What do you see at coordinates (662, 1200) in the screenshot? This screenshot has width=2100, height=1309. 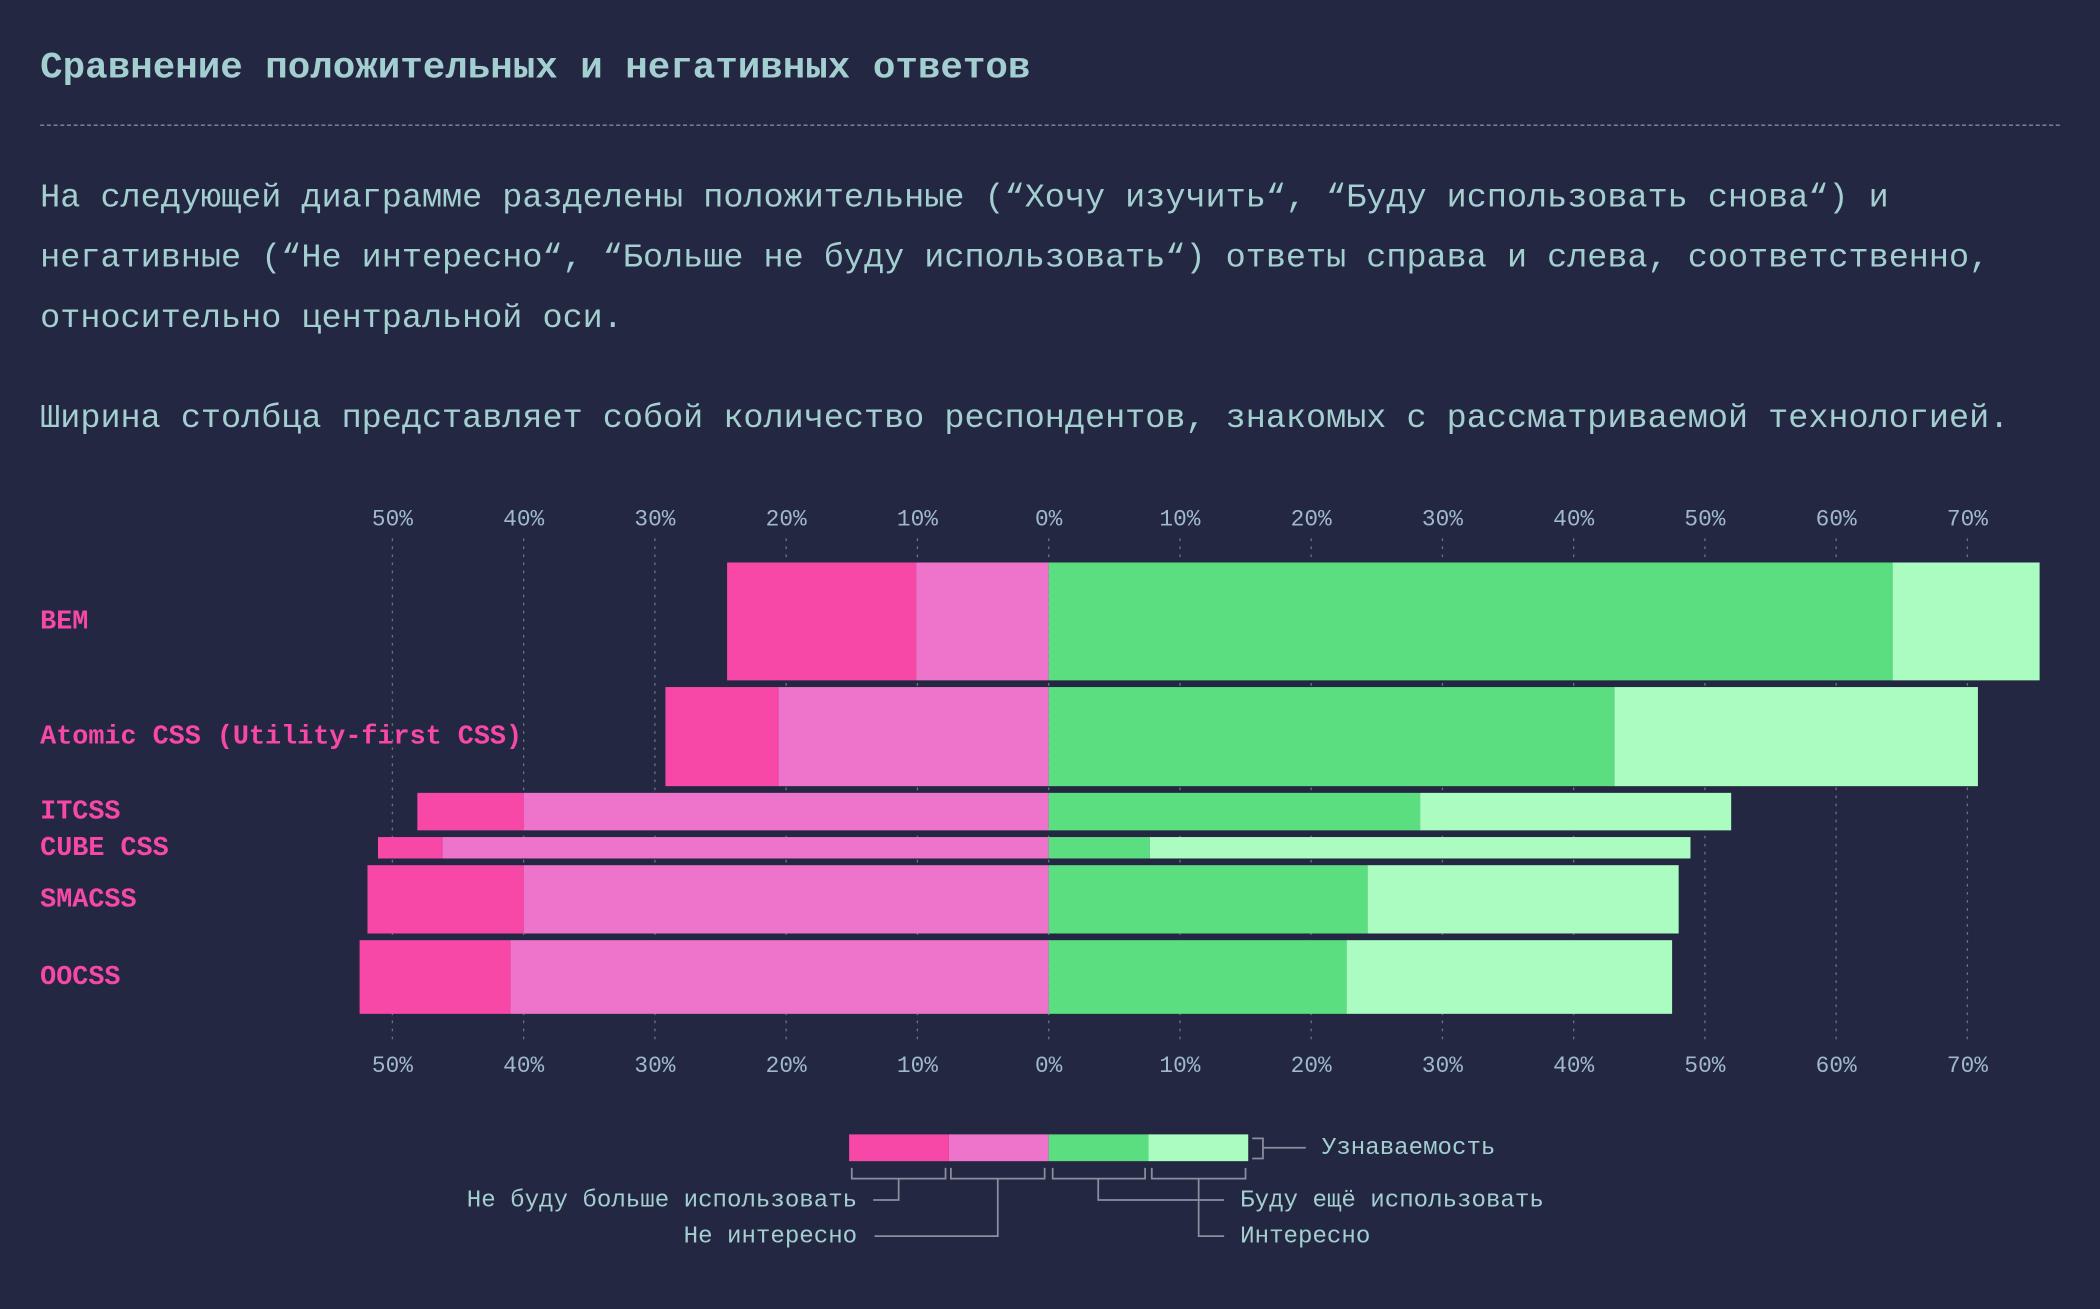 I see `legend-label: Не буду больше использовать` at bounding box center [662, 1200].